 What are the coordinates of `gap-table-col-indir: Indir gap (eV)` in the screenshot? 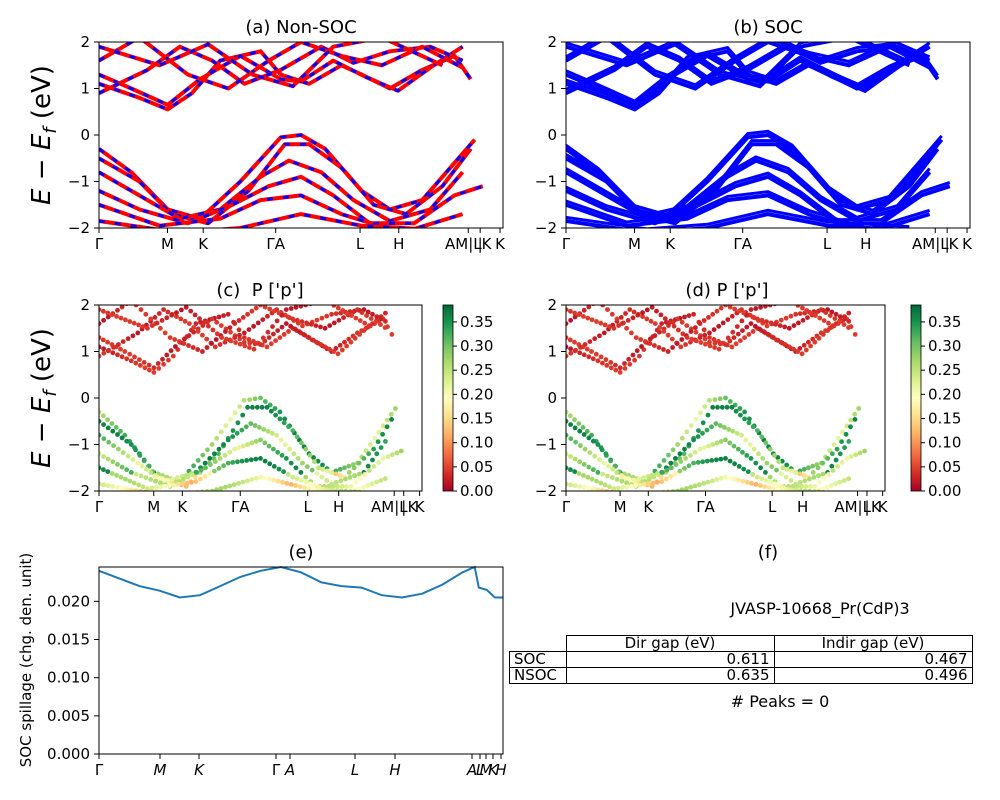 It's located at (873, 643).